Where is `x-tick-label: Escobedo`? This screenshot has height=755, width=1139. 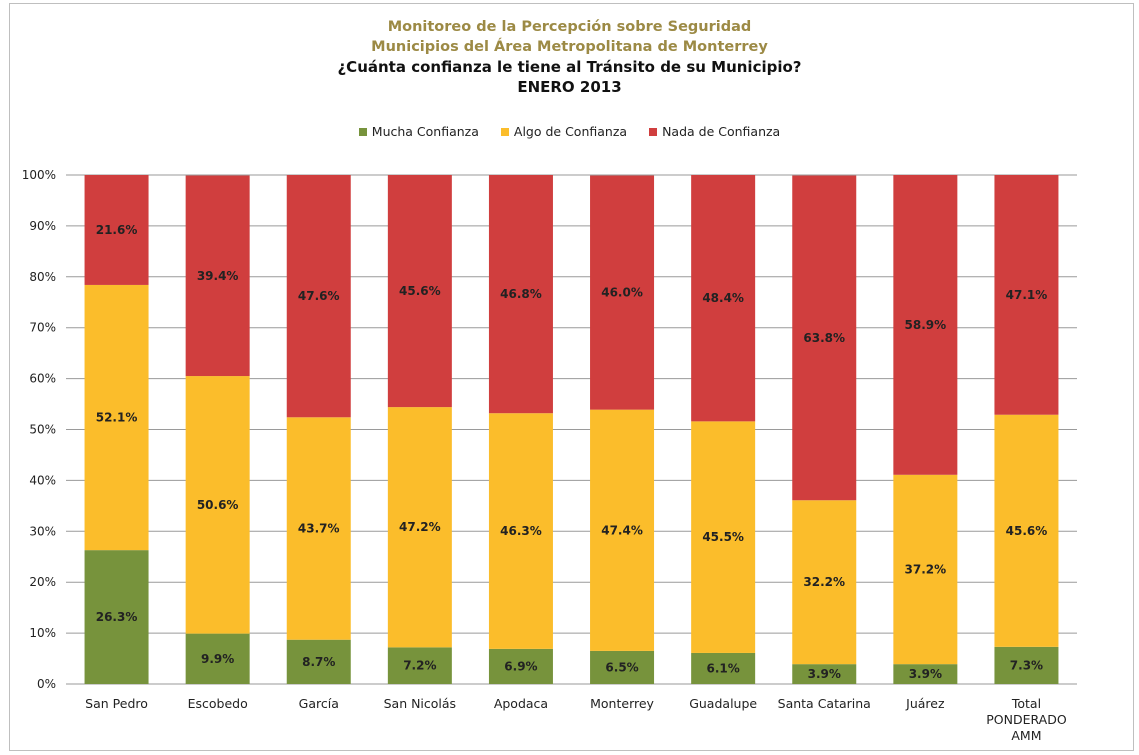
x-tick-label: Escobedo is located at coordinates (218, 703).